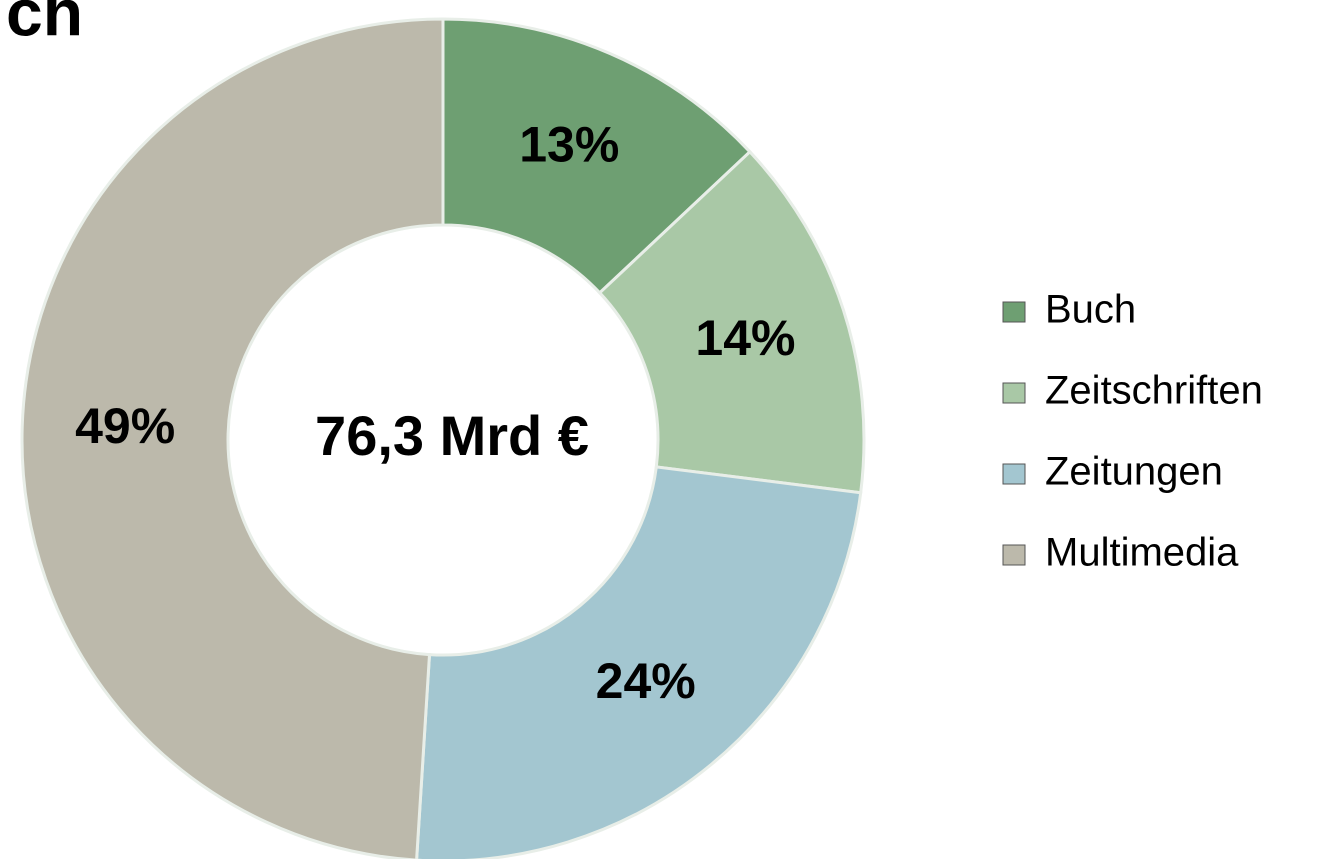 This screenshot has height=859, width=1335. Describe the element at coordinates (125, 426) in the screenshot. I see `data-label: 49%` at that location.